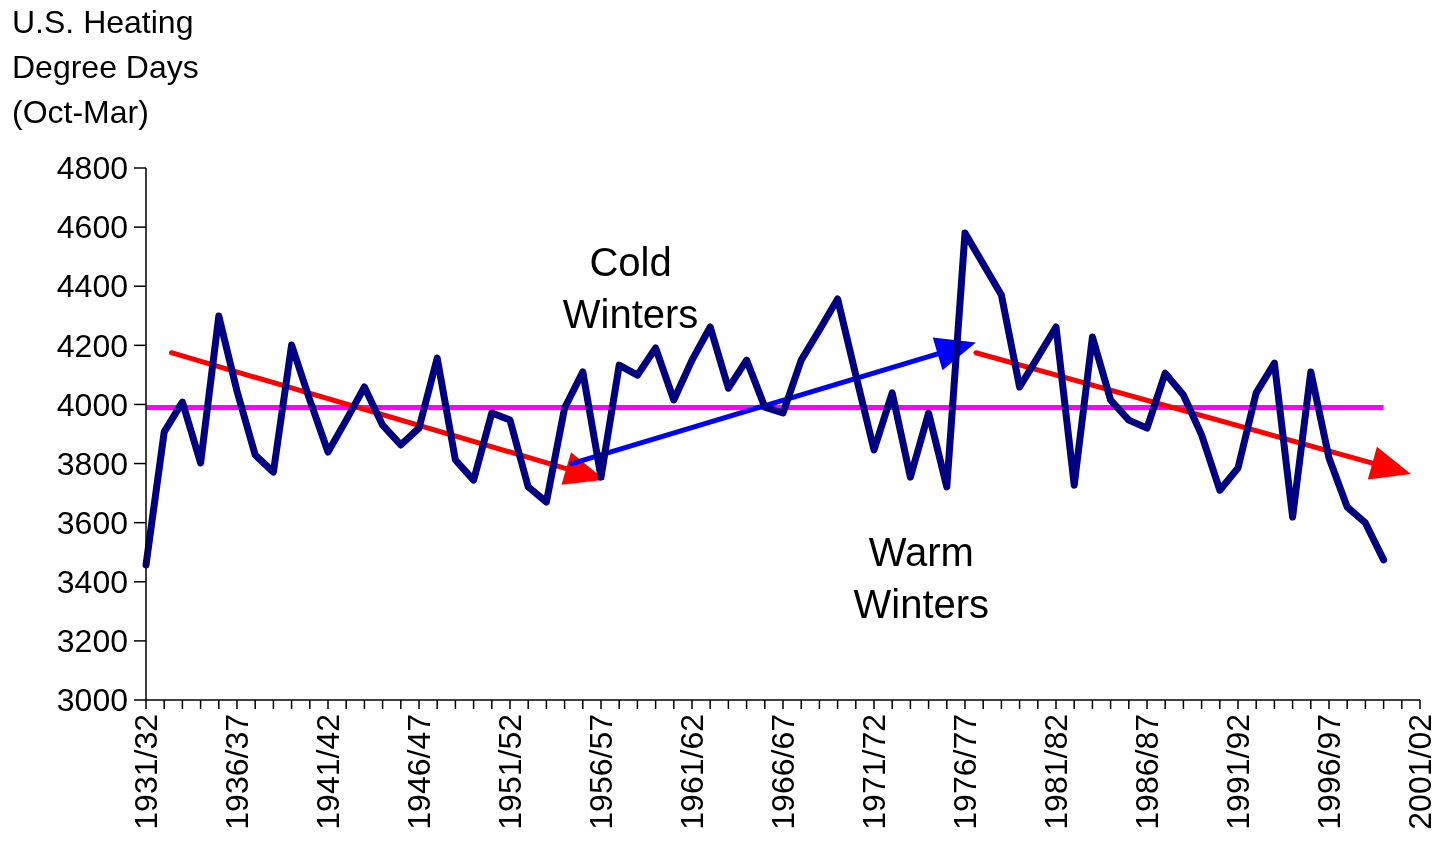  Describe the element at coordinates (783, 772) in the screenshot. I see `x-tick-label: 1966/67` at that location.